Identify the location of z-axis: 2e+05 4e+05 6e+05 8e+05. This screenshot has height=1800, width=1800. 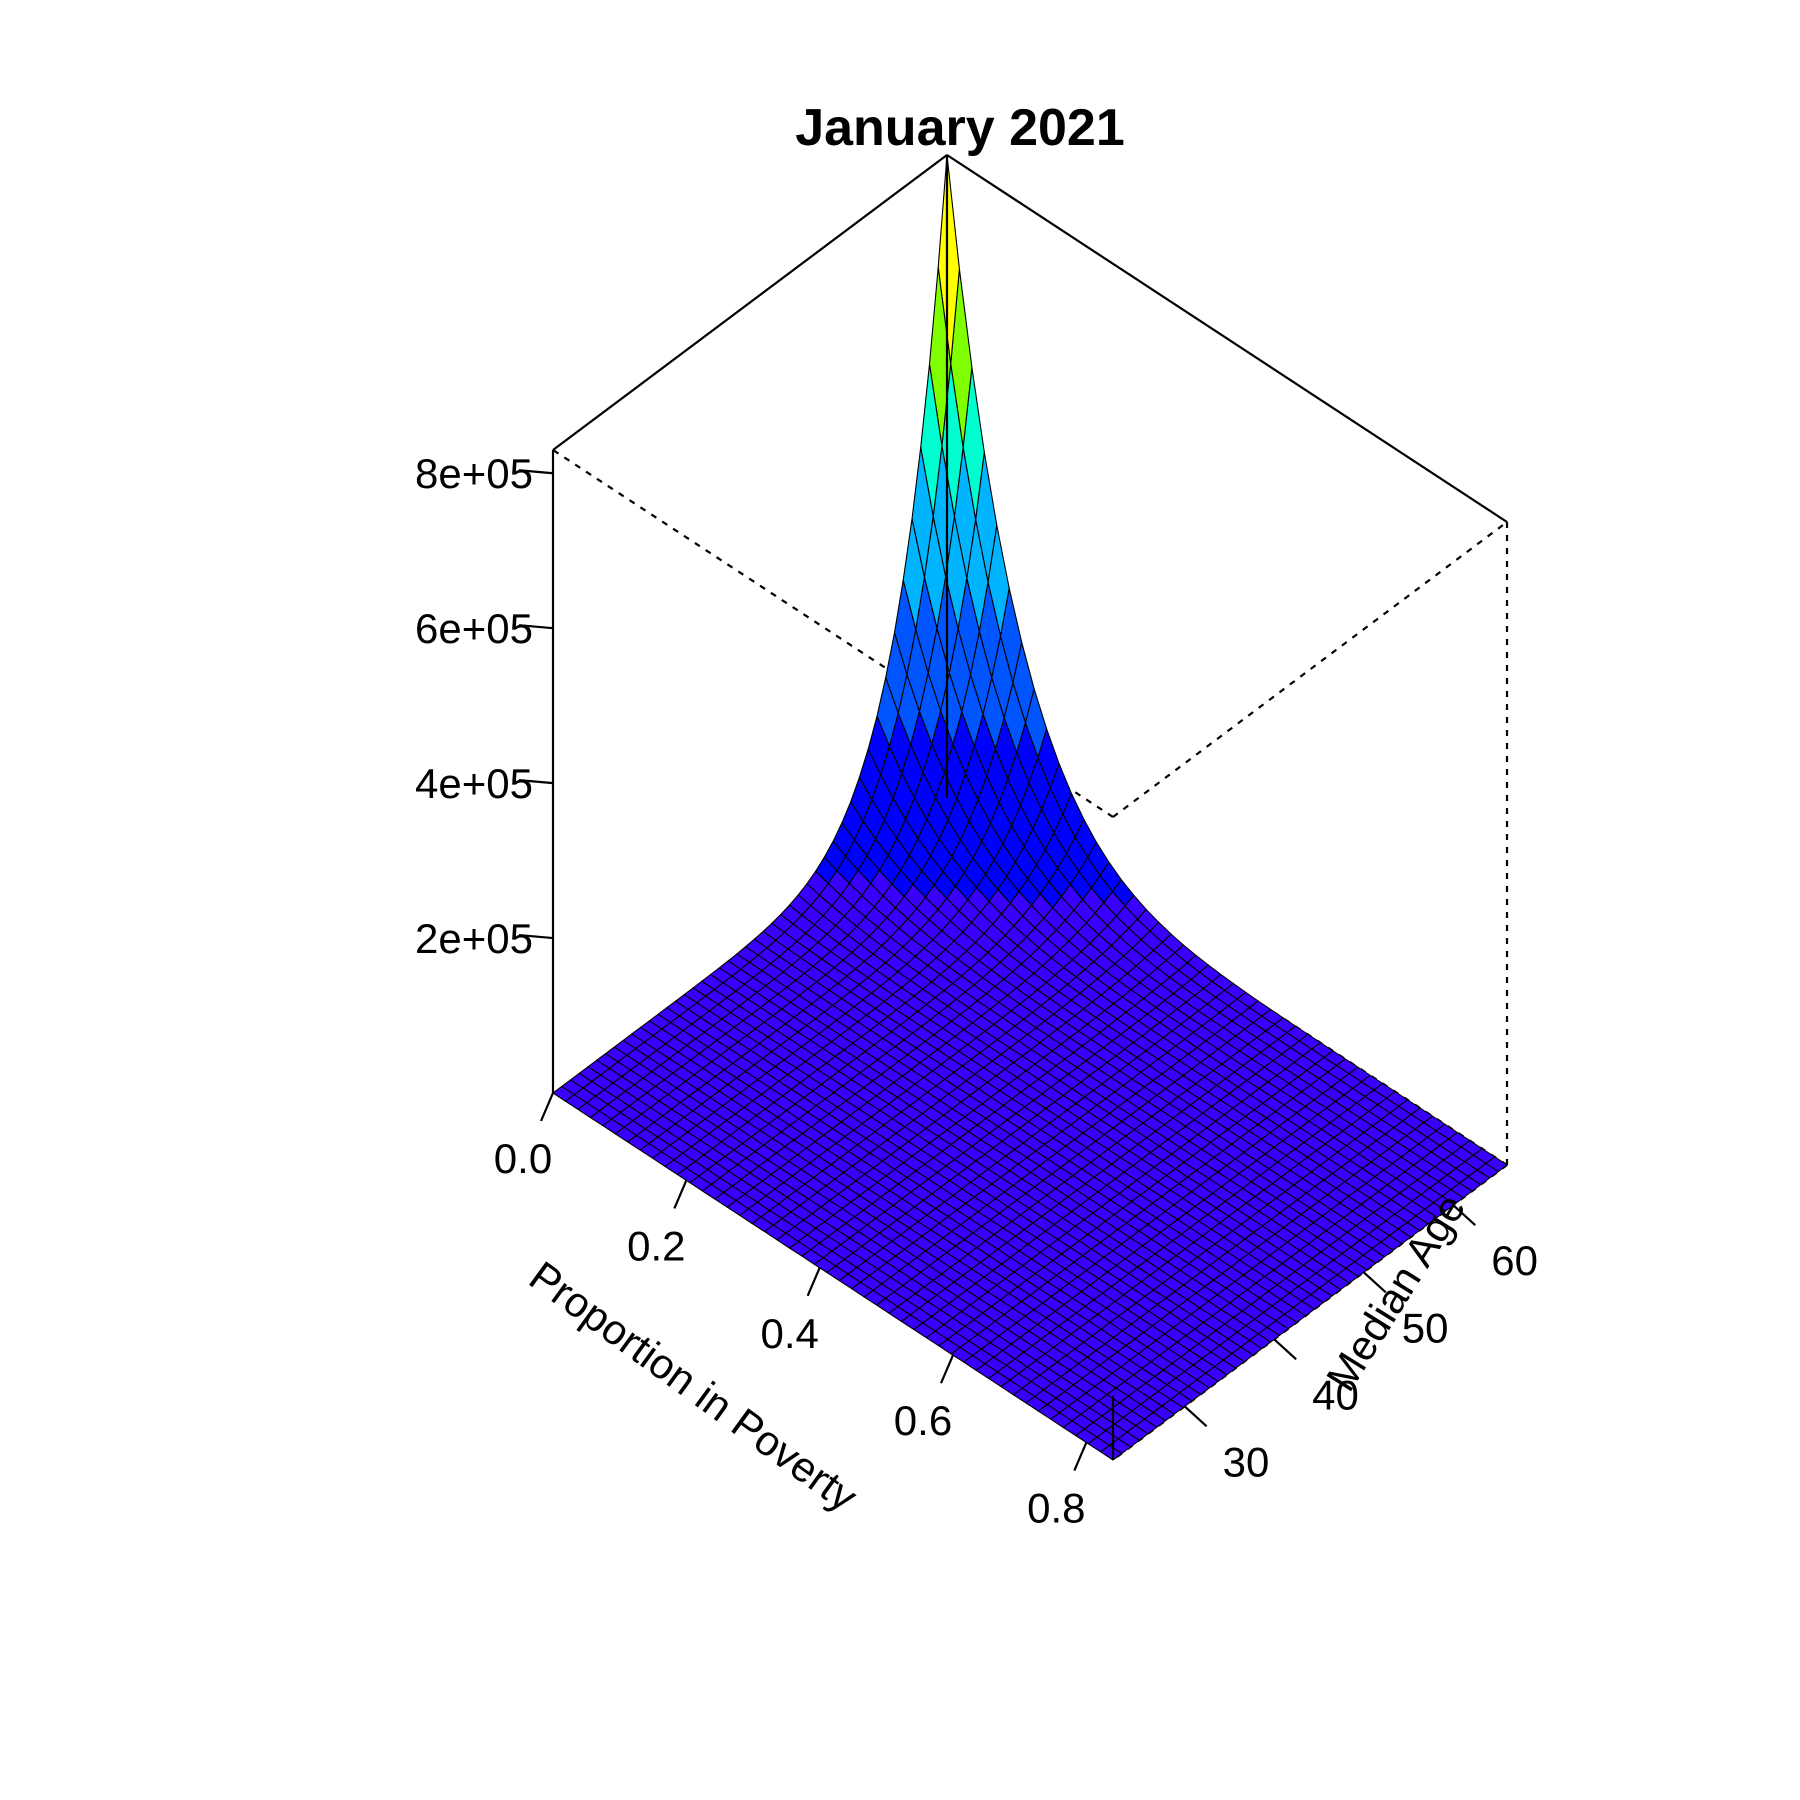
(484, 706).